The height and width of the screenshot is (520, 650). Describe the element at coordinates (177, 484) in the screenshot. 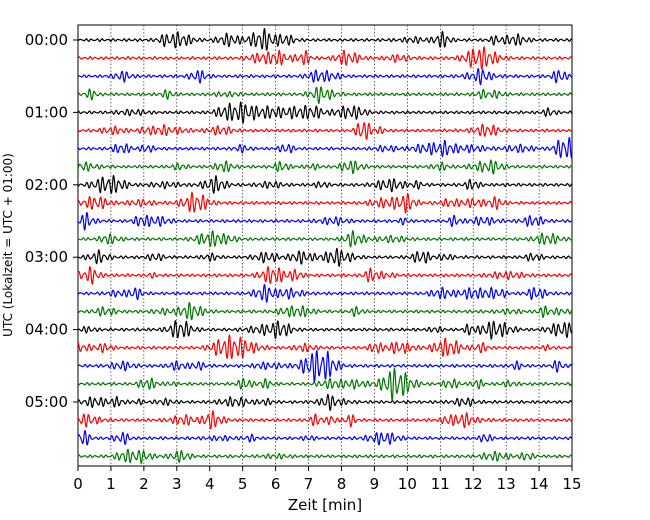

I see `x-tick-label: 3` at that location.